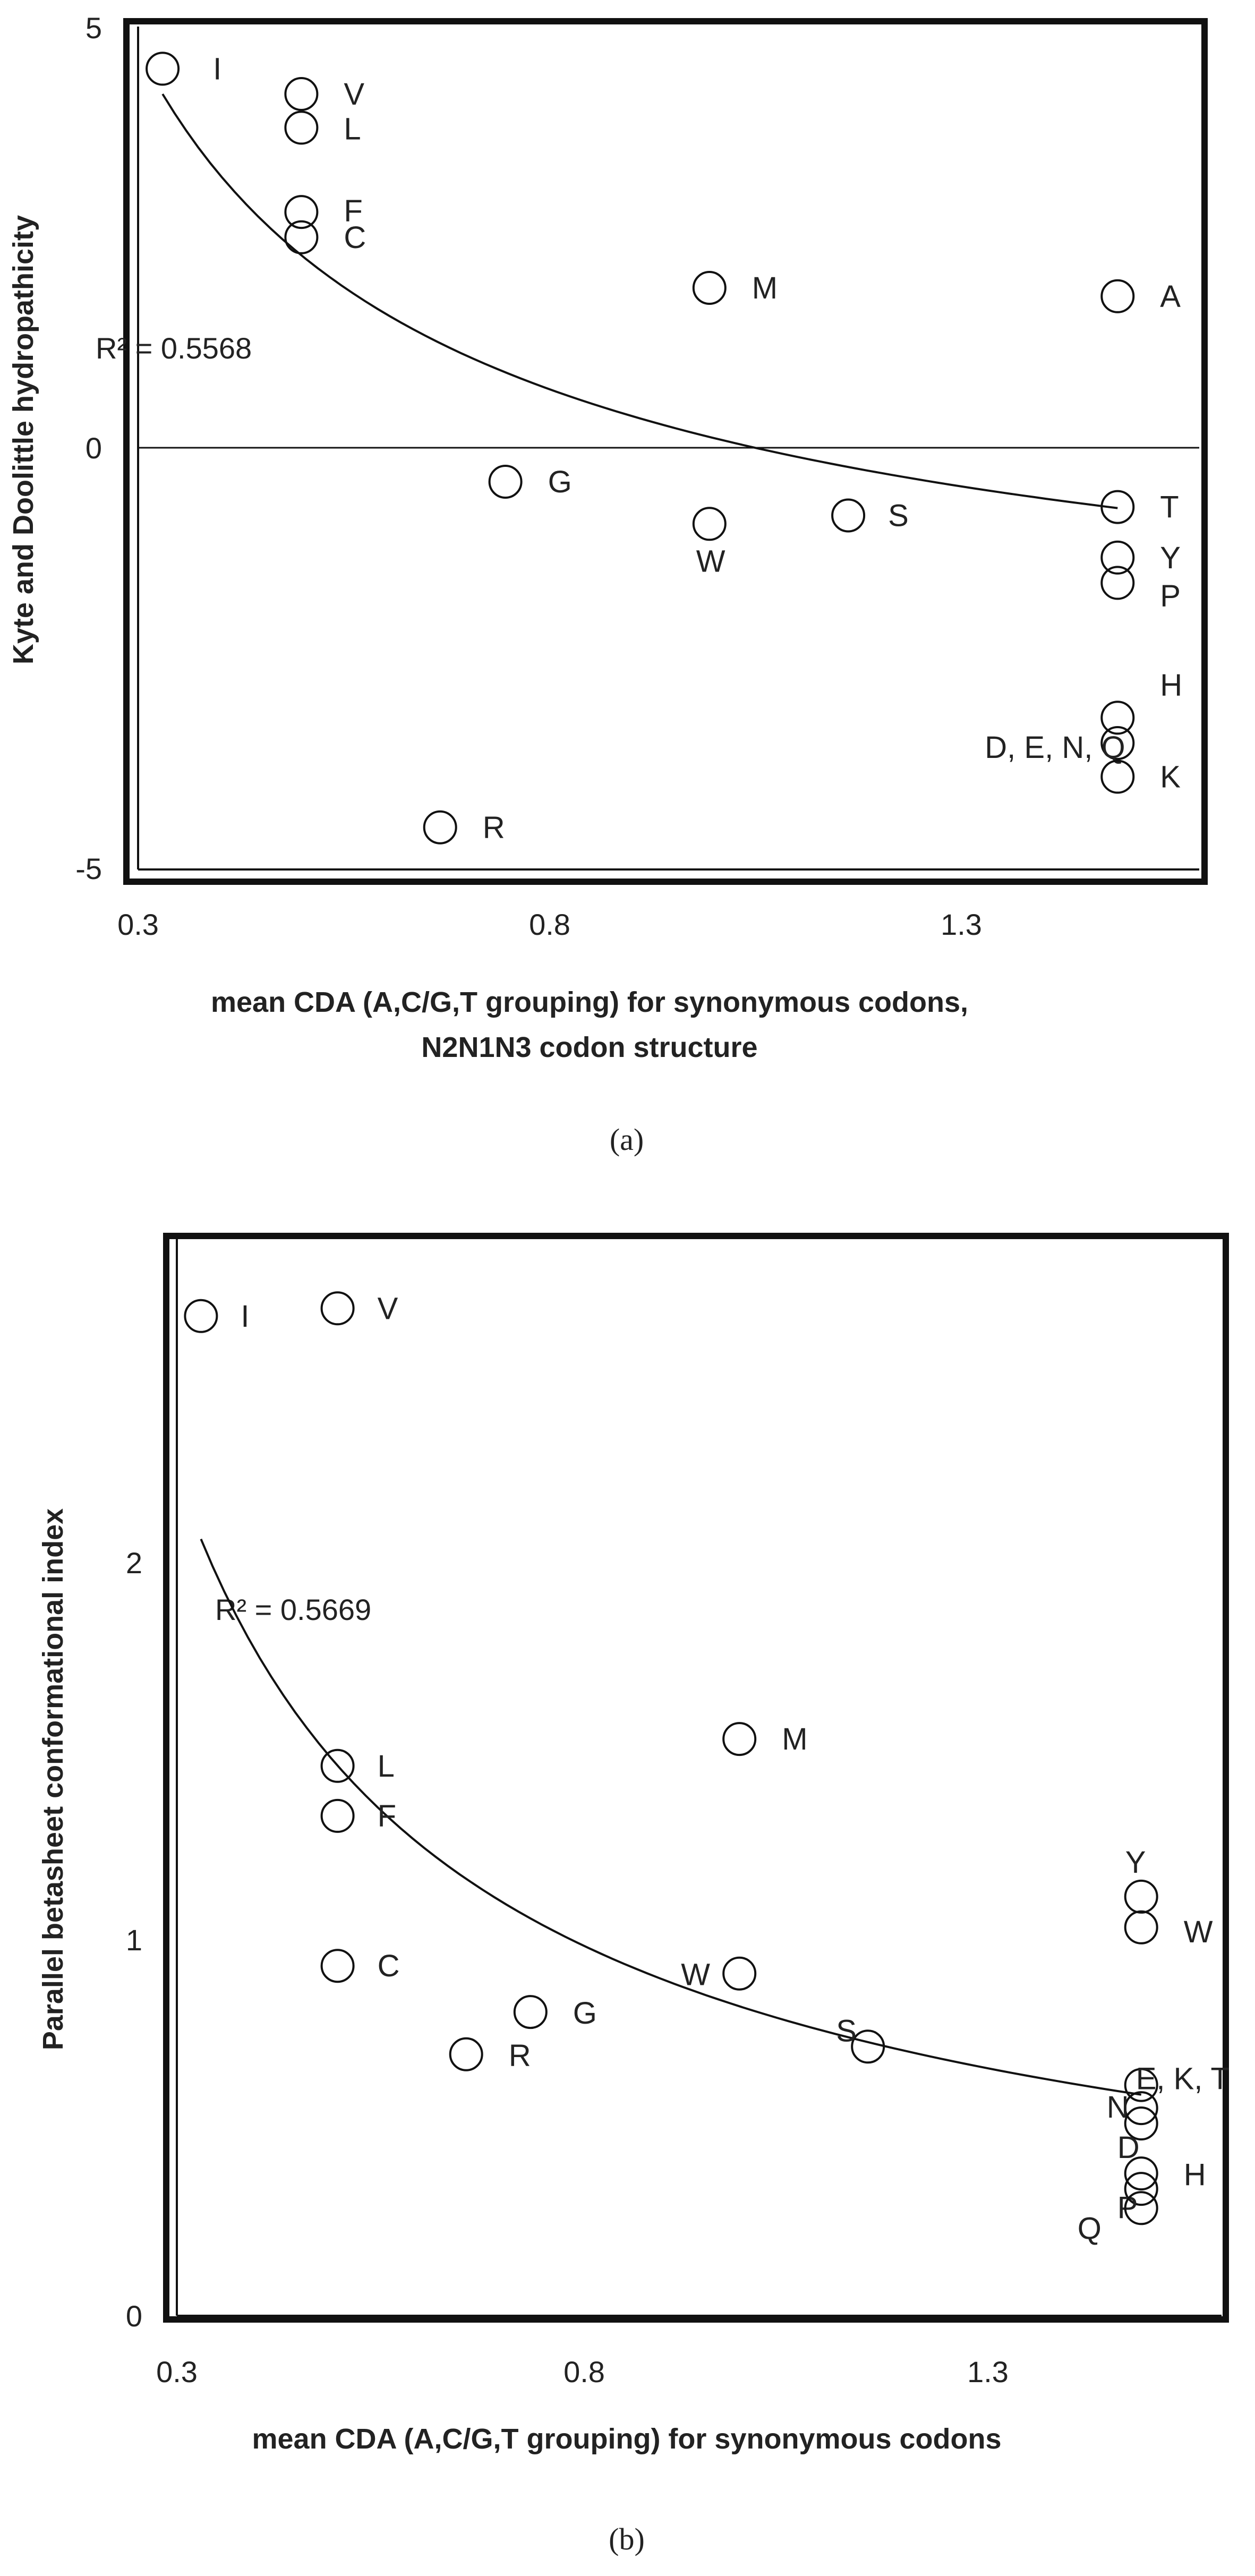 The width and height of the screenshot is (1255, 2576). Describe the element at coordinates (94, 448) in the screenshot. I see `chart-a-ytick-label: 0` at that location.